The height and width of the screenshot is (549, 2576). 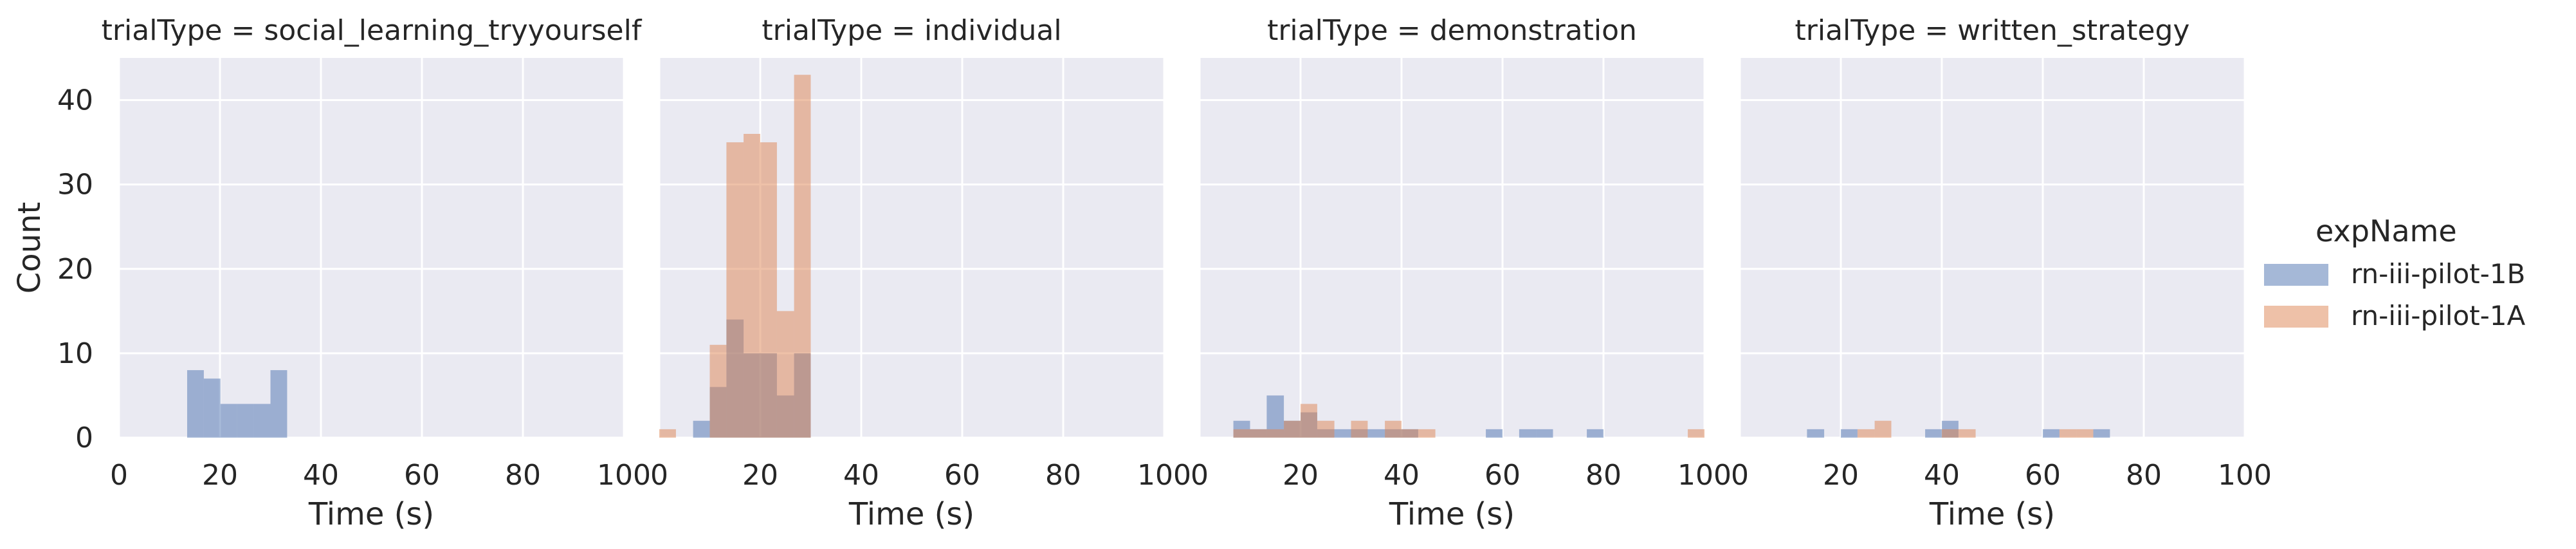 What do you see at coordinates (372, 30) in the screenshot?
I see `panel-title: trialType = social_learning_tryyourself` at bounding box center [372, 30].